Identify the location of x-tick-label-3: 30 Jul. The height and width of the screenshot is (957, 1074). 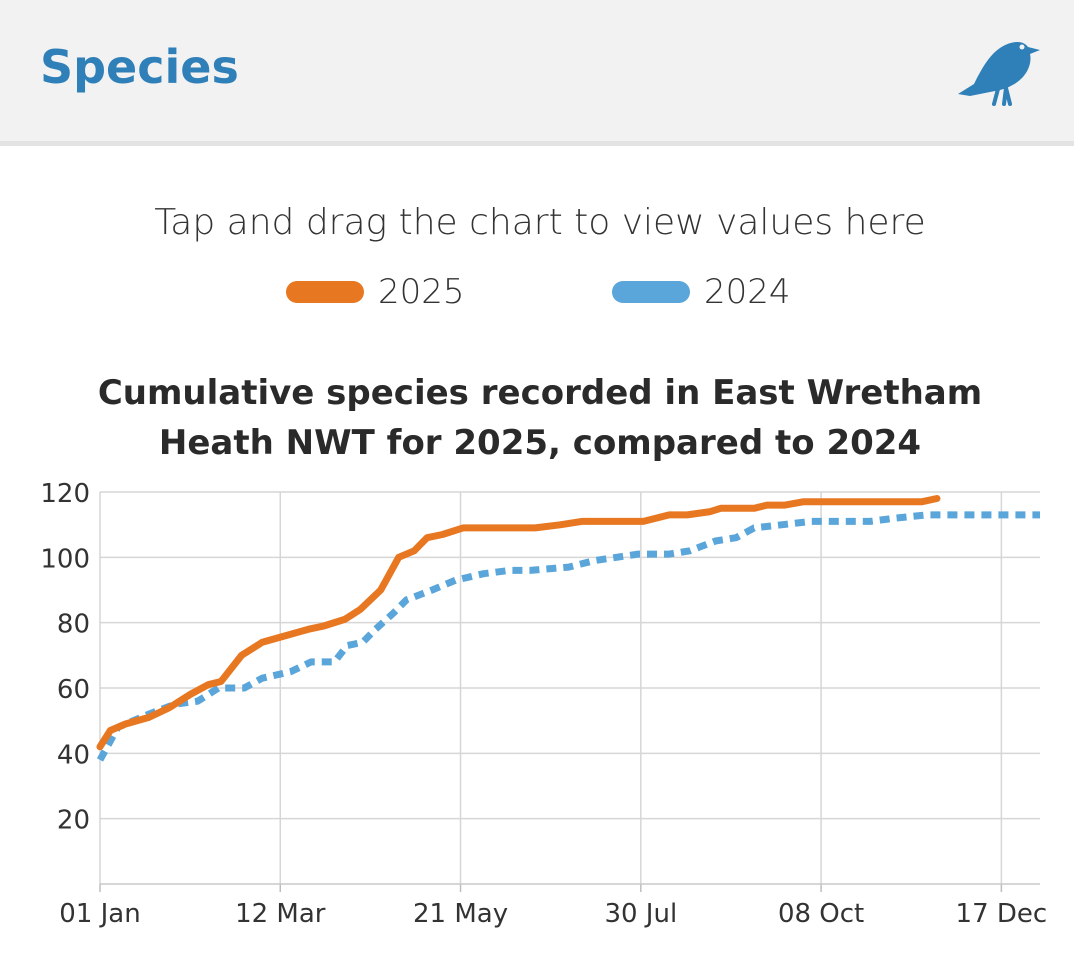
(640, 914).